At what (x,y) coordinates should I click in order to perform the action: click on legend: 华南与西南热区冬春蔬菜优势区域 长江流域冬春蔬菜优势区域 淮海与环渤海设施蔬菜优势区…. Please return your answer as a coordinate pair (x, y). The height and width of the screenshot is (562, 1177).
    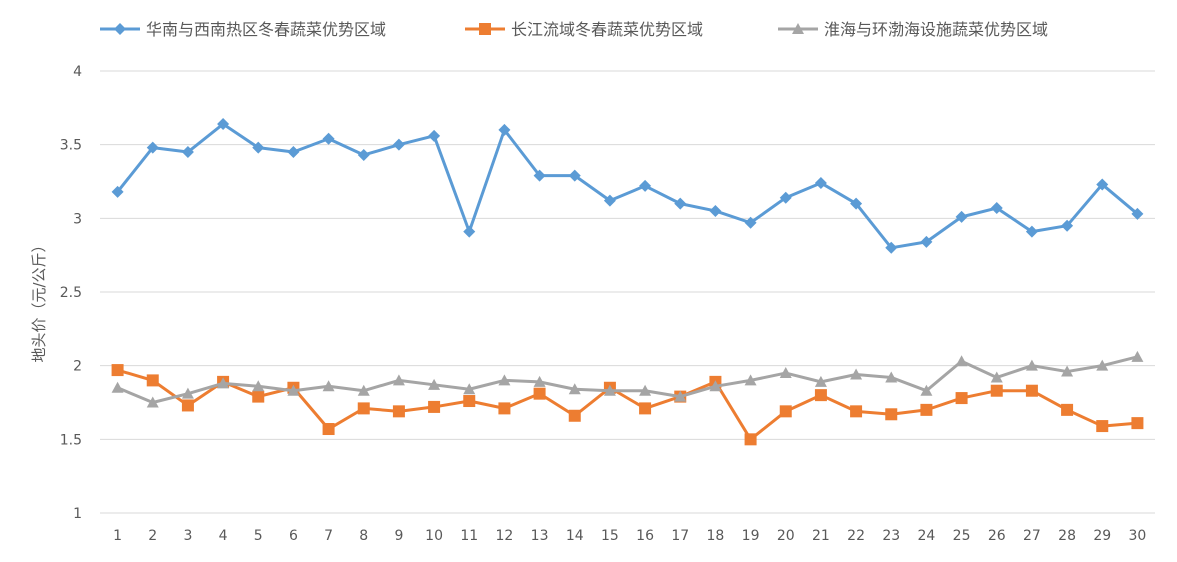
    Looking at the image, I should click on (574, 29).